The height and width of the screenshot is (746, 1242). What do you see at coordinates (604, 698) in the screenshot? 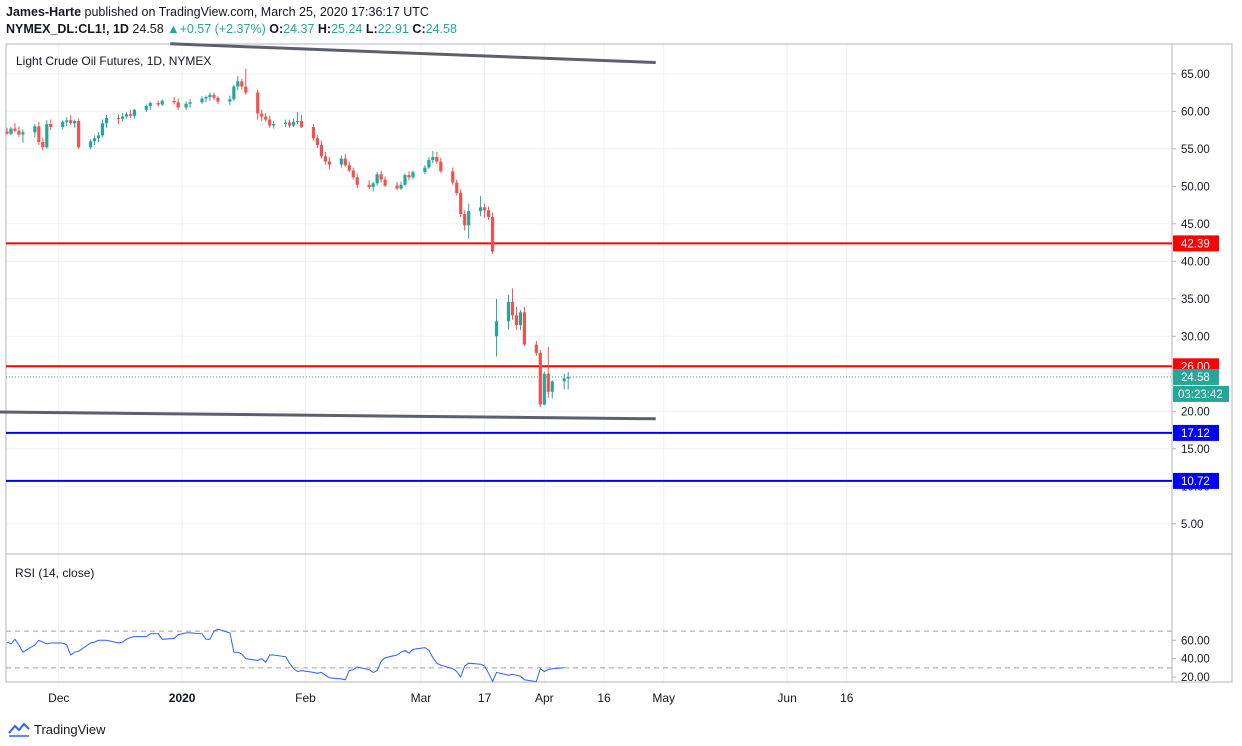
I see `time-tick-label: 16` at bounding box center [604, 698].